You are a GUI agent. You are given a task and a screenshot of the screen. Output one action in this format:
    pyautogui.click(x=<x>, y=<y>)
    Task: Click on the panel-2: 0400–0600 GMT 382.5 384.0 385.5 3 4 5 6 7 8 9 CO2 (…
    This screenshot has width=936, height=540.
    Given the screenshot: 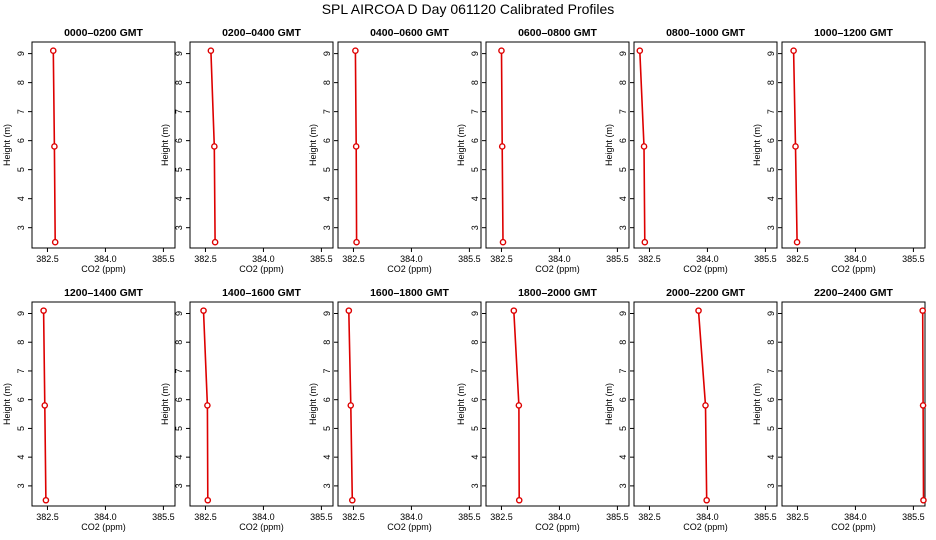 What is the action you would take?
    pyautogui.click(x=395, y=150)
    